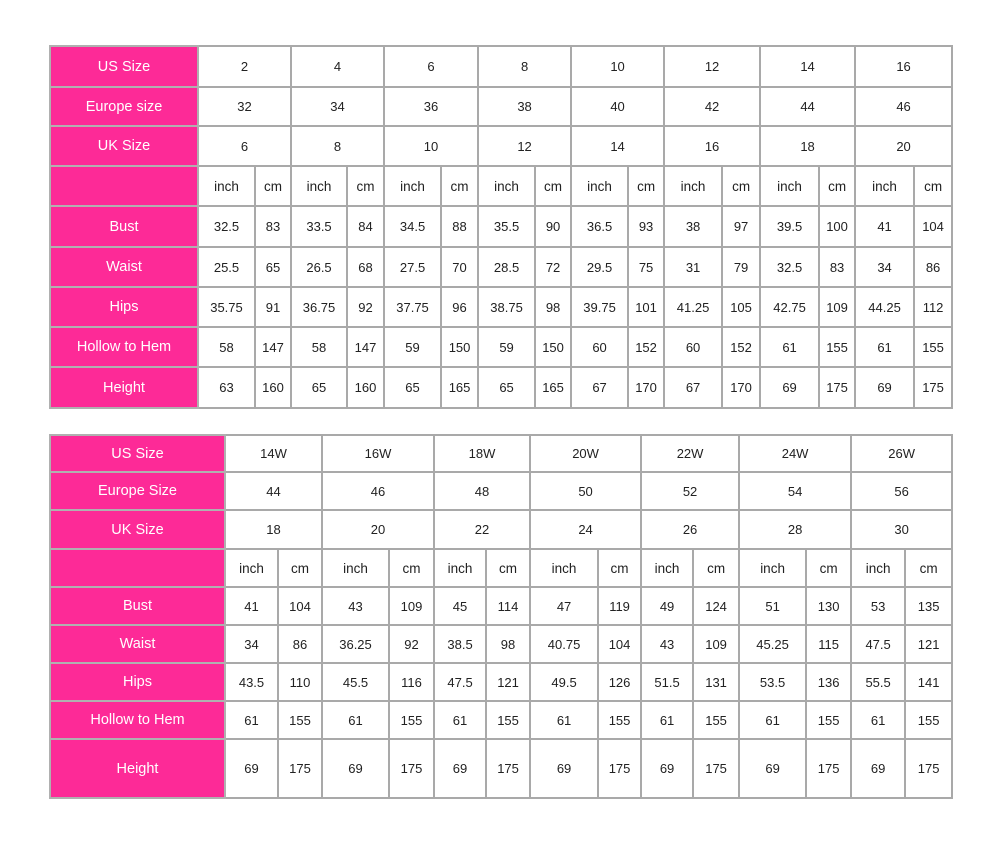 This screenshot has height=850, width=1000. Describe the element at coordinates (690, 529) in the screenshot. I see `size-cell: 26` at that location.